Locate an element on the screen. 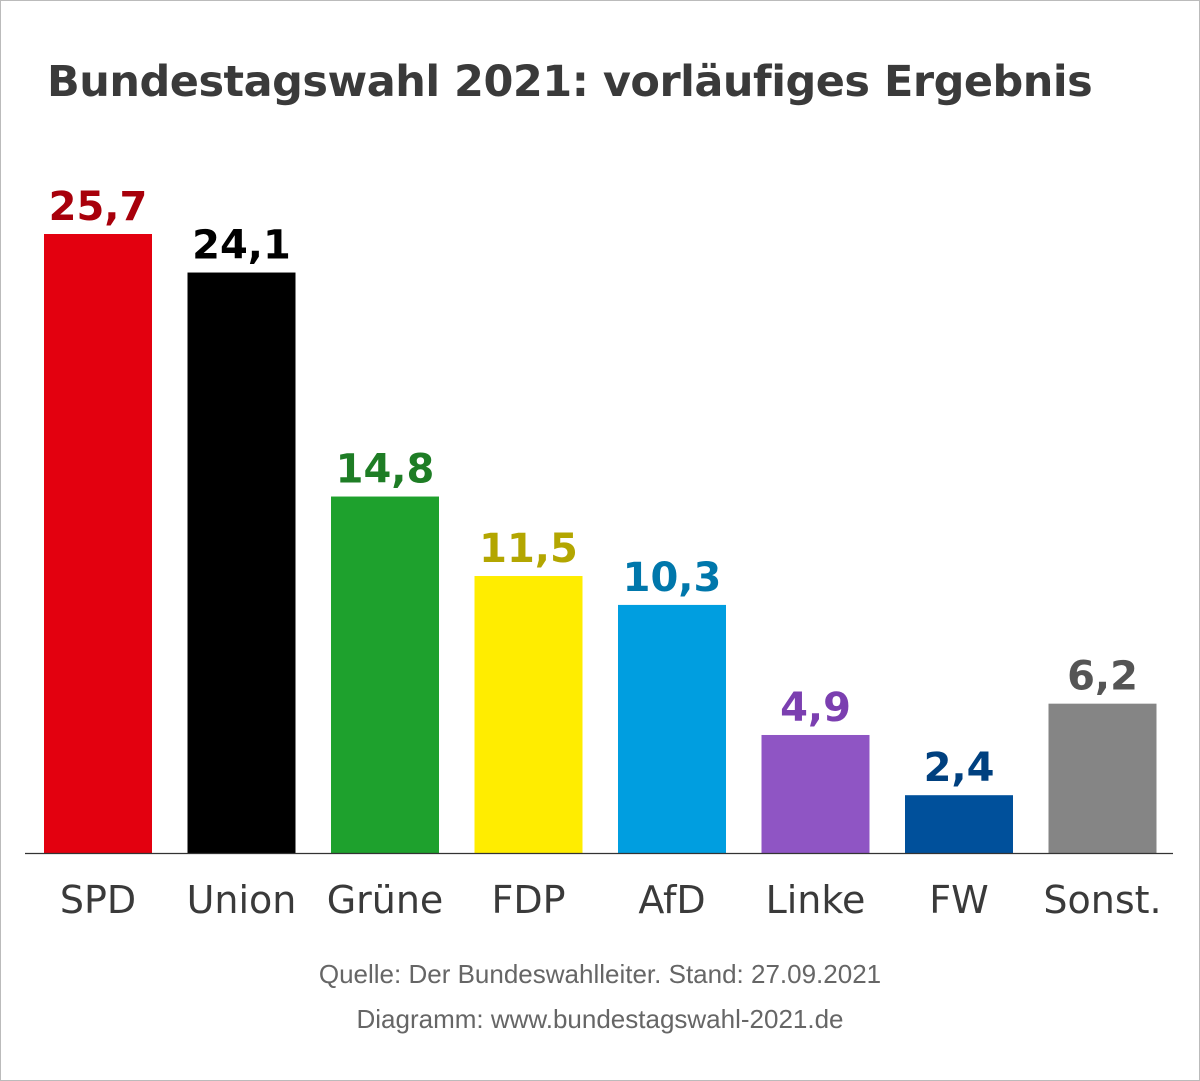 The image size is (1200, 1081). data-label-fw: 2,4 is located at coordinates (959, 768).